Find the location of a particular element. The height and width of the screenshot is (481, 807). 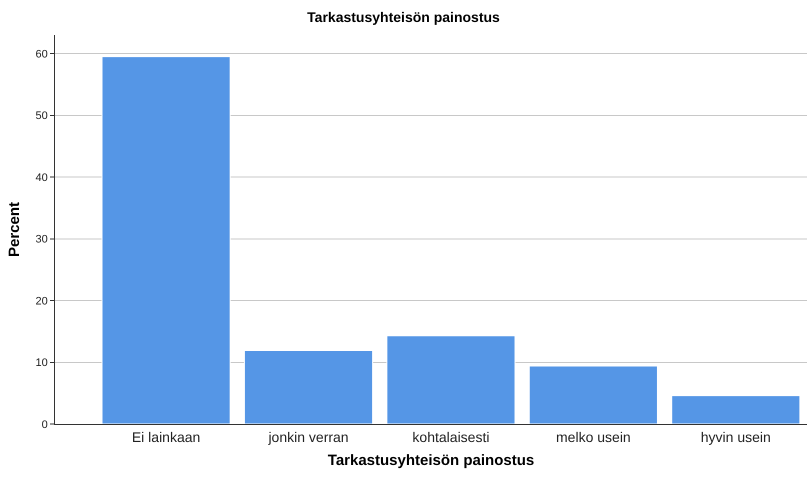

y-tick-label: 50 is located at coordinates (42, 116).